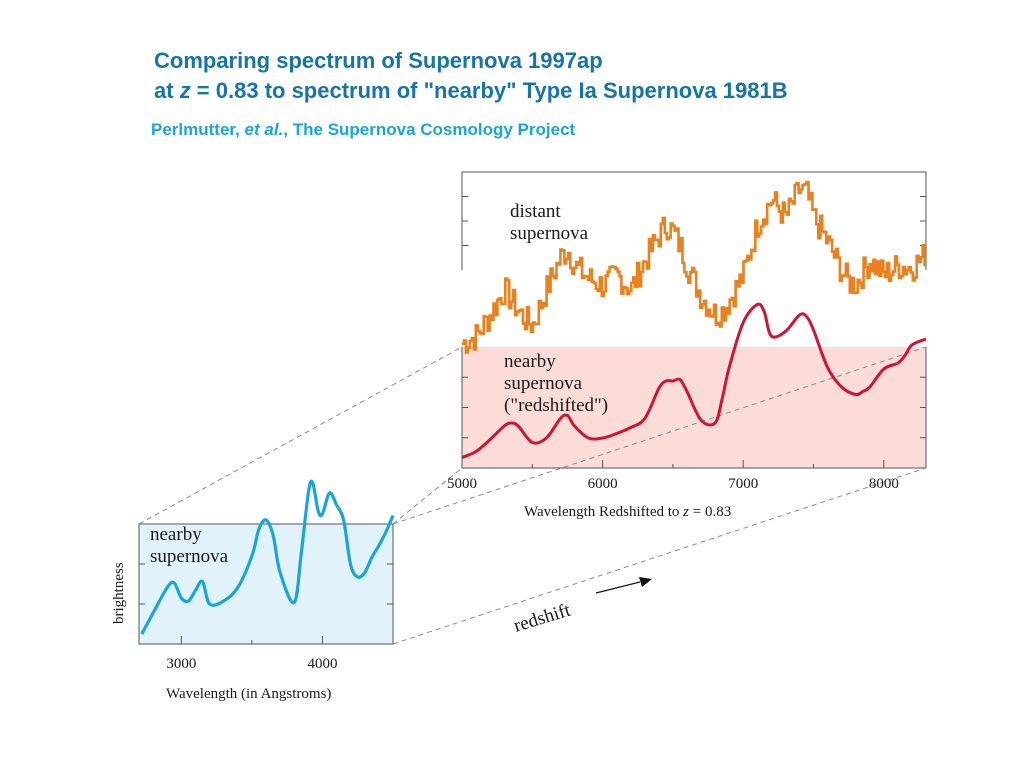 The height and width of the screenshot is (768, 1024). What do you see at coordinates (181, 664) in the screenshot?
I see `x-tick-label: 3000` at bounding box center [181, 664].